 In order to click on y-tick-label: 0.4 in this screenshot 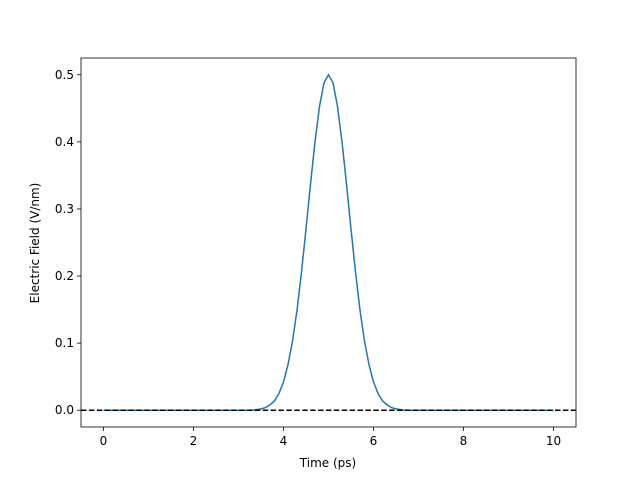, I will do `click(64, 142)`.